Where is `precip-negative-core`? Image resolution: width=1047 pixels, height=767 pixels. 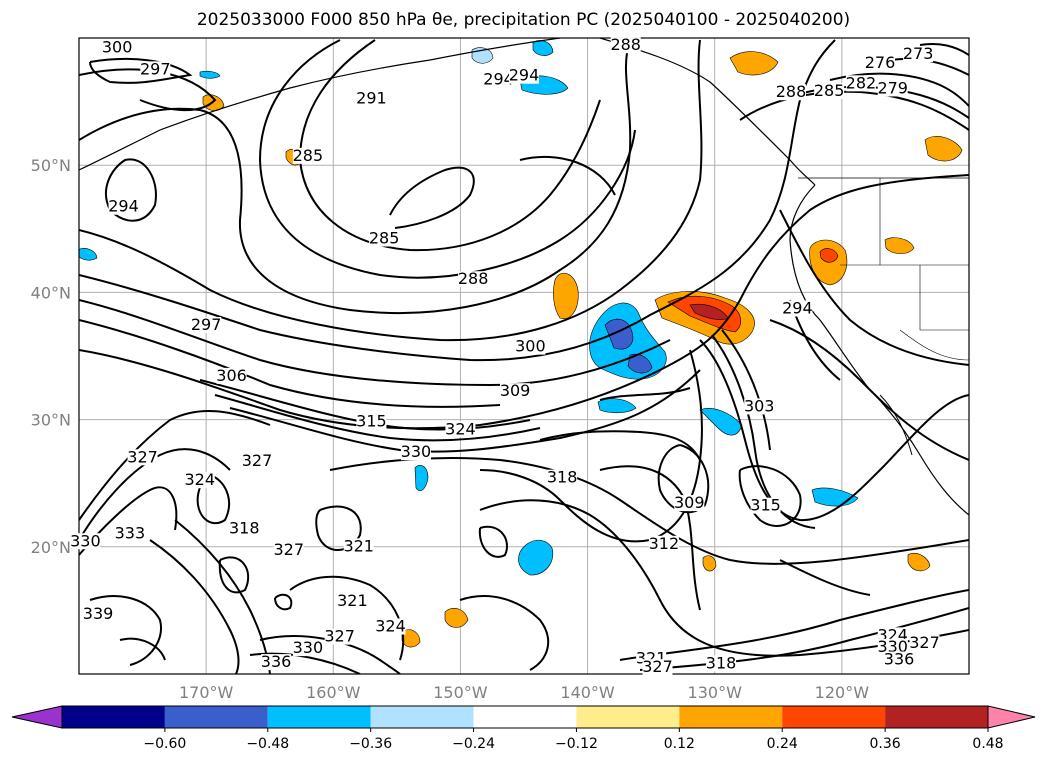
precip-negative-core is located at coordinates (619, 334).